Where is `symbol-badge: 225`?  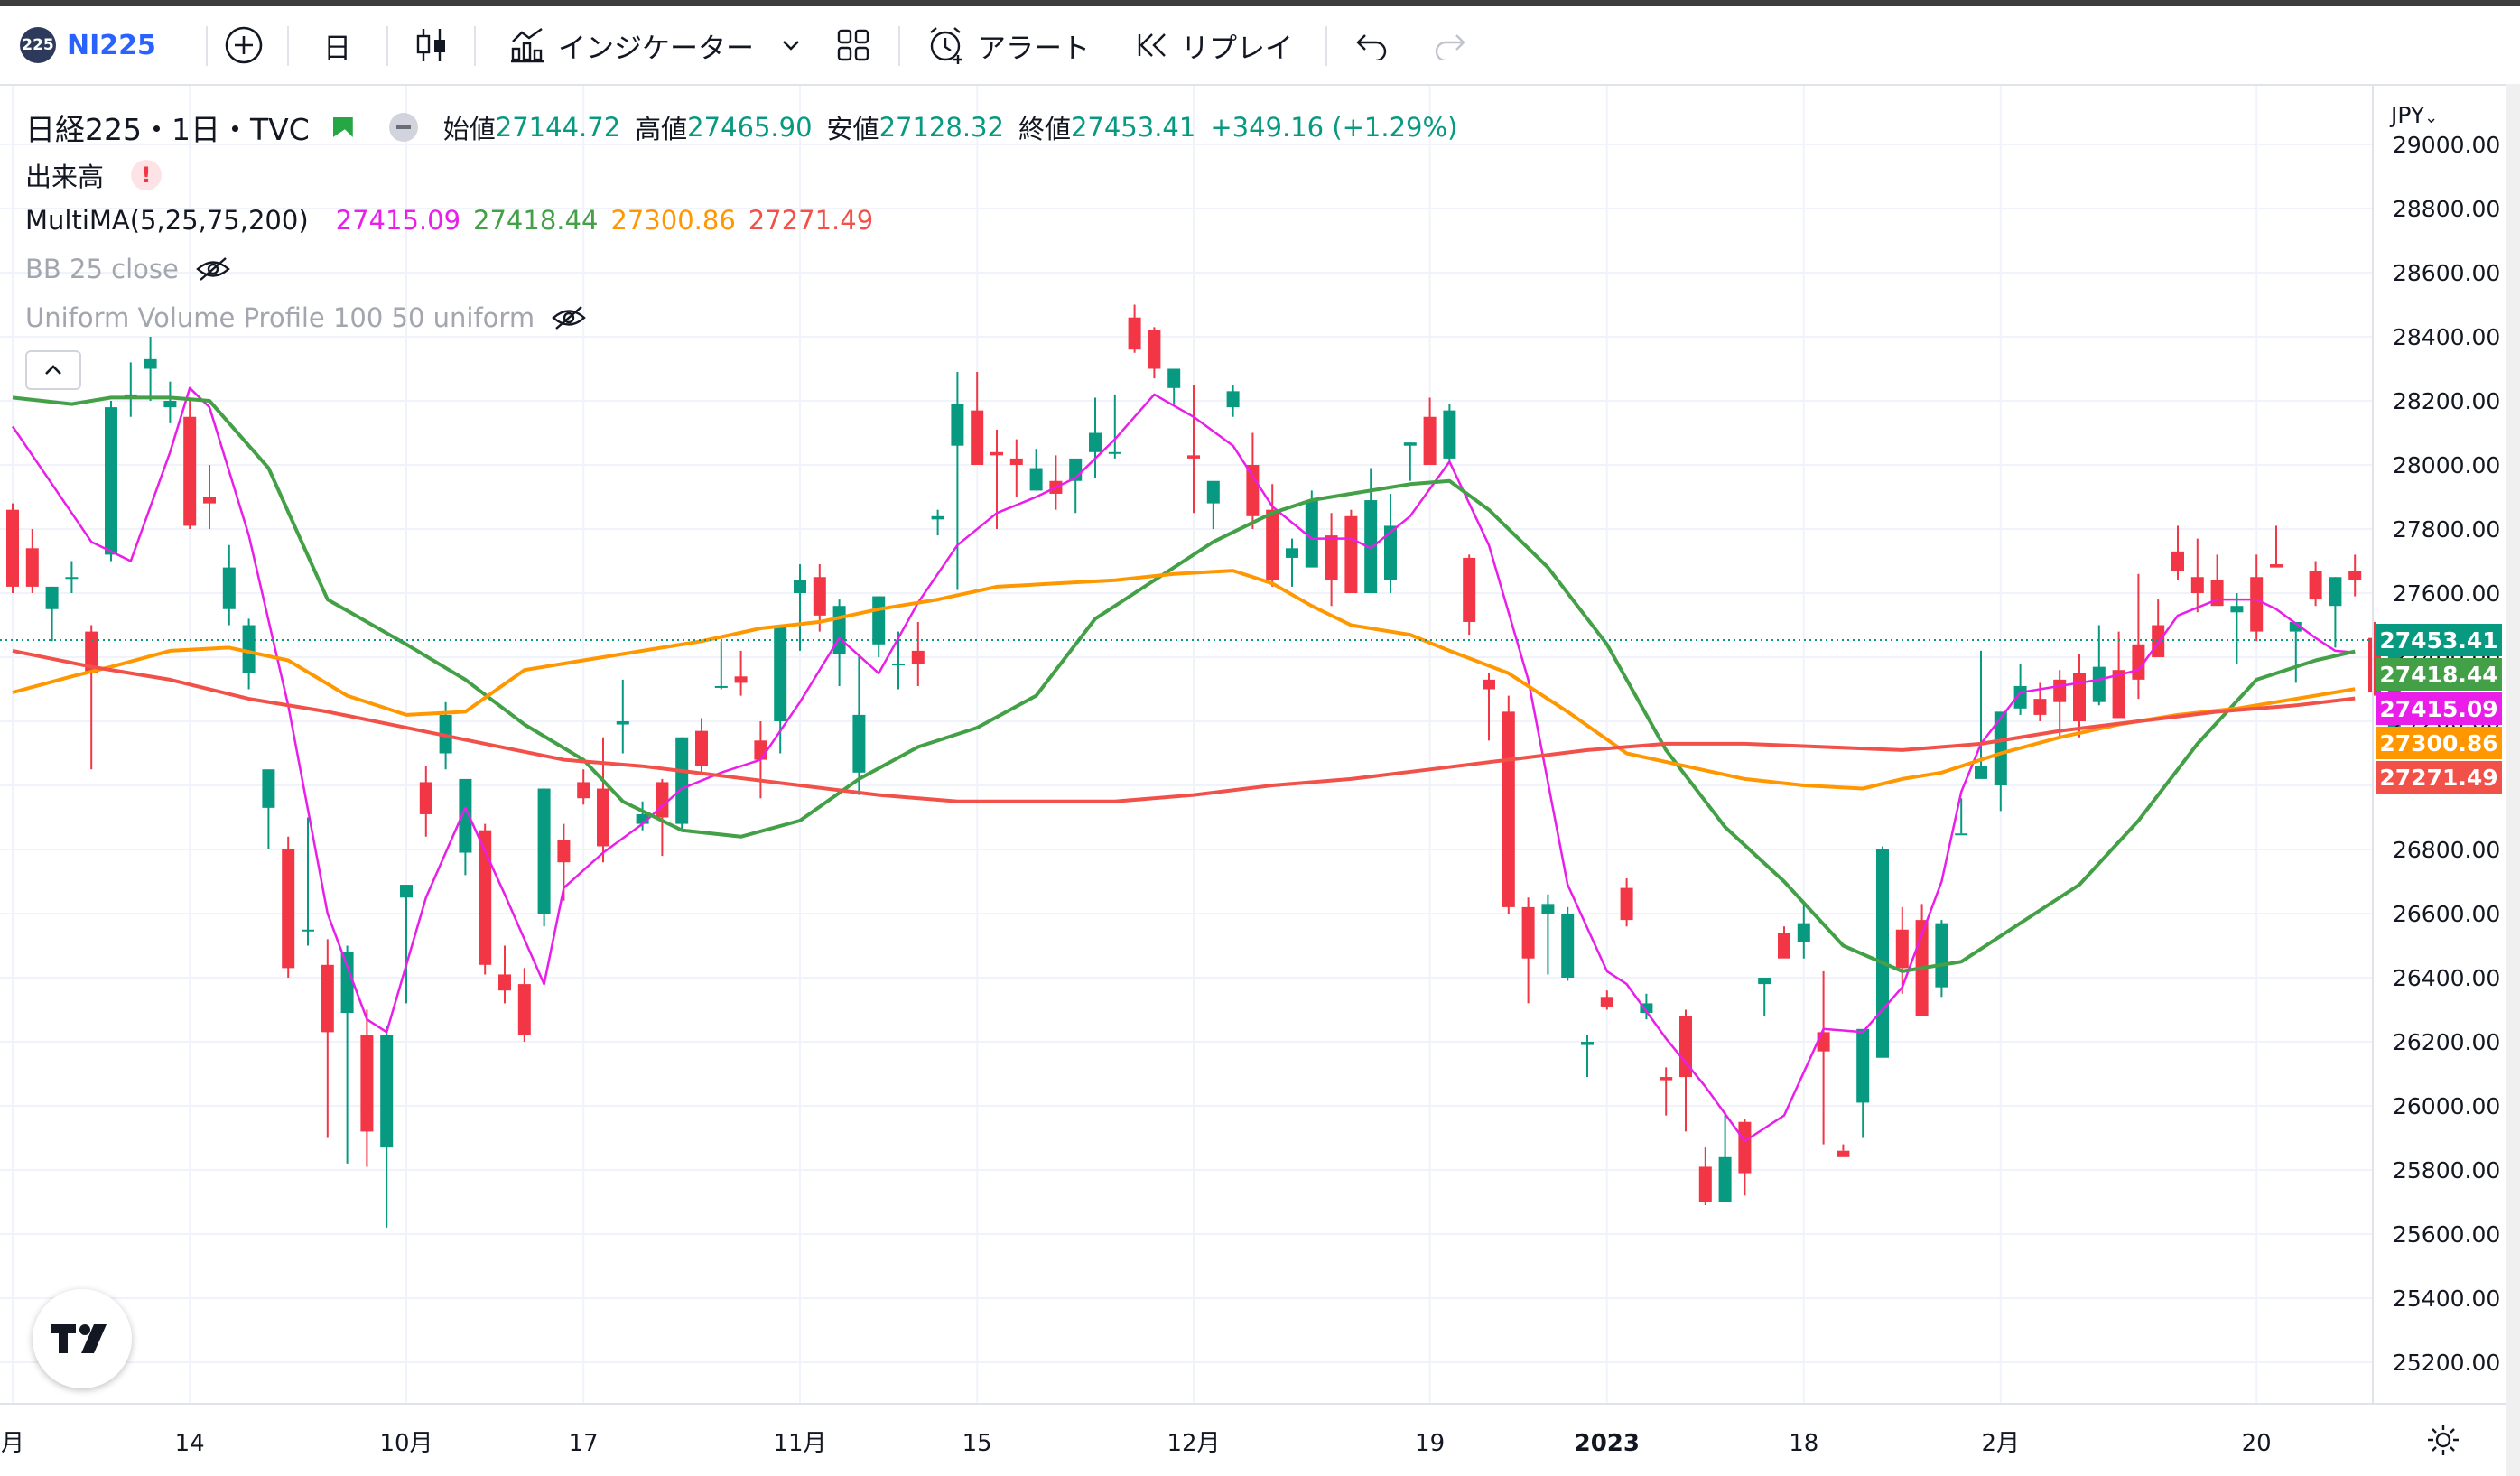
symbol-badge: 225 is located at coordinates (38, 45).